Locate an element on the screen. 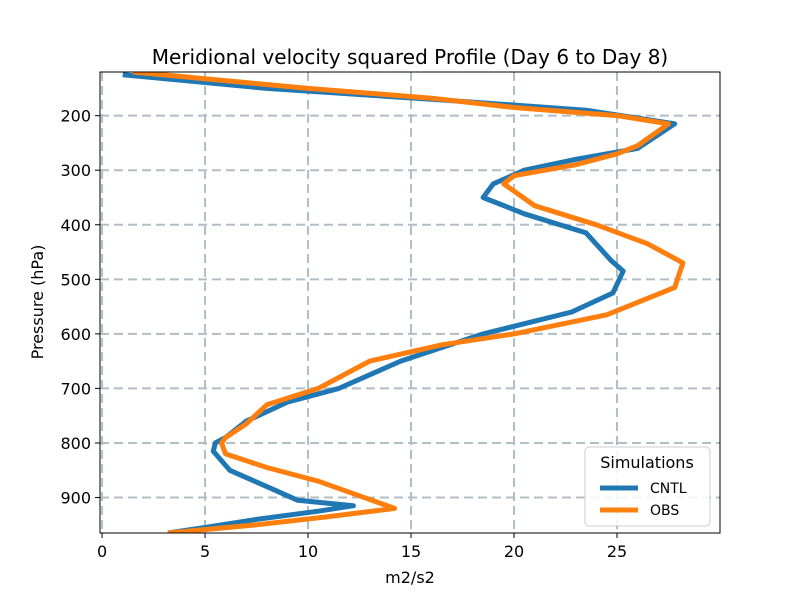 The image size is (800, 600). legend-label-obs: OBS is located at coordinates (664, 511).